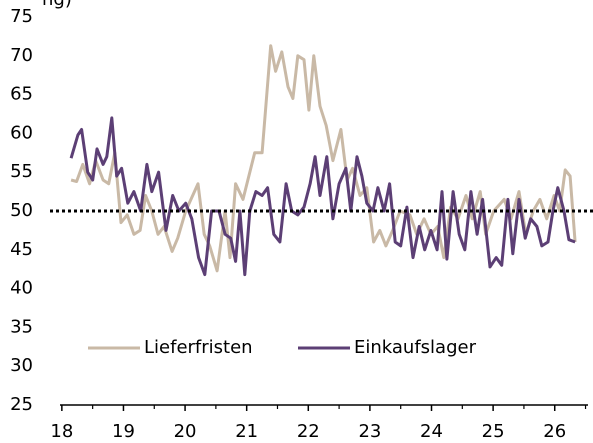 This screenshot has height=443, width=593. I want to click on y-tick-label: 50, so click(21, 210).